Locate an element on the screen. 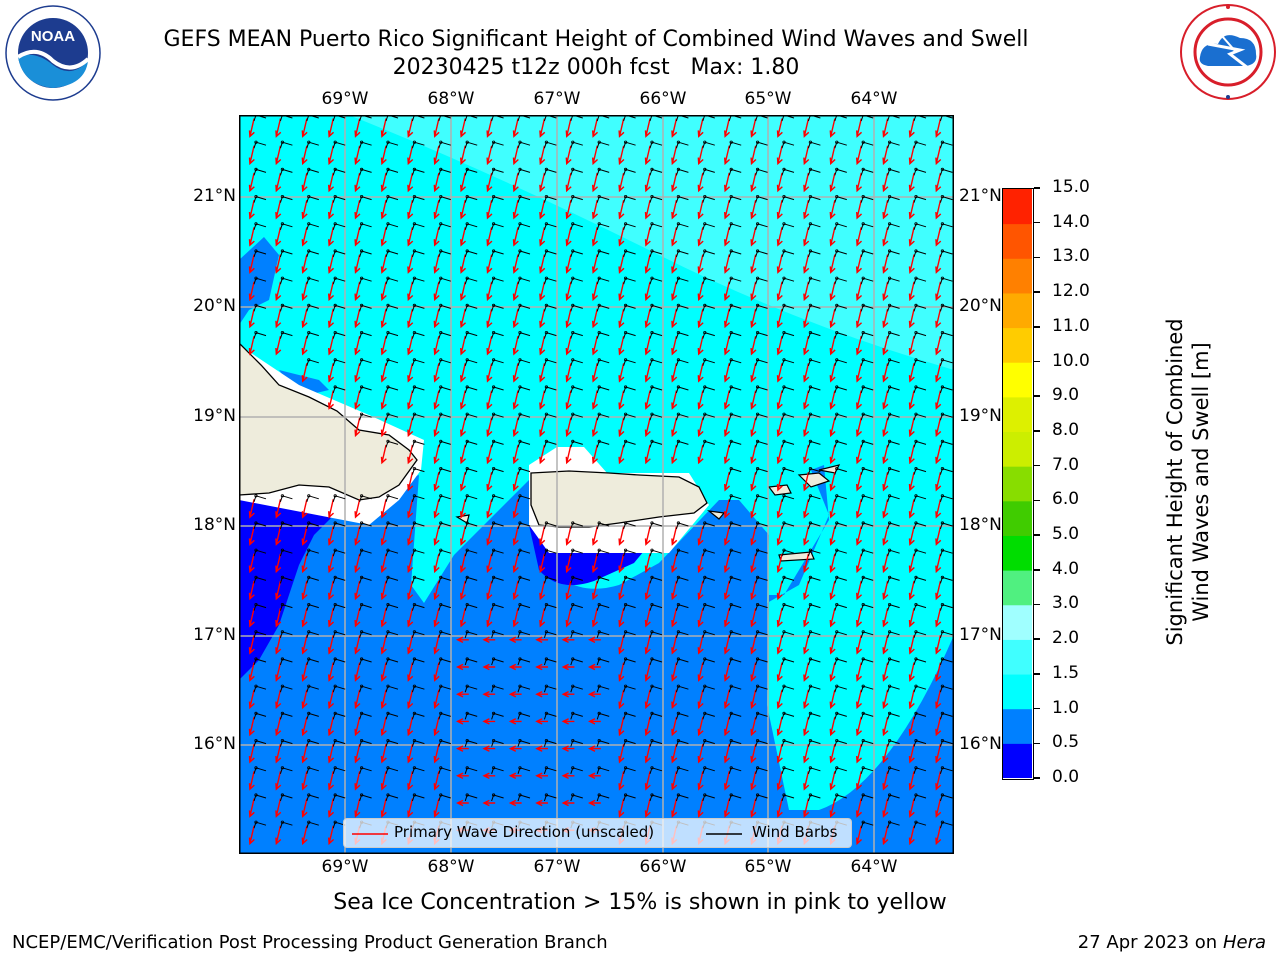  lon-label-top-65w: 65°W is located at coordinates (768, 99).